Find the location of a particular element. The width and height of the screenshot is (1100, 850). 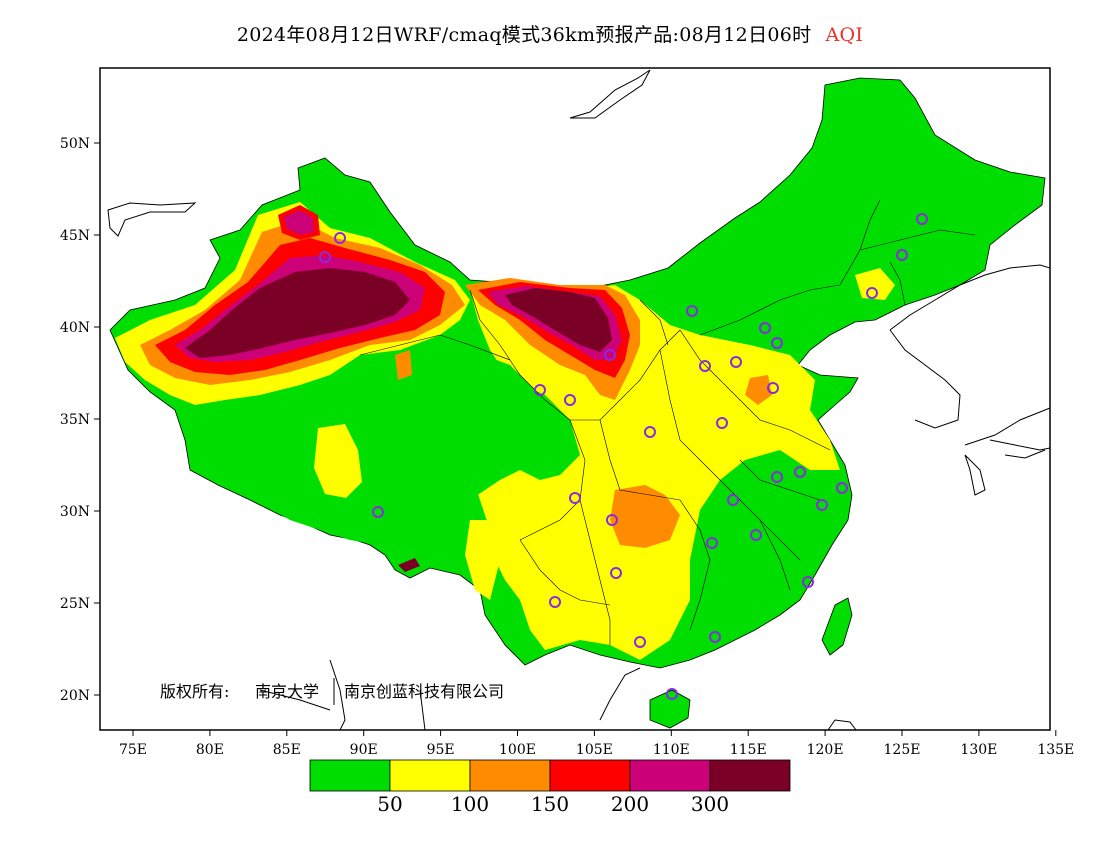

copyright-org-chuanglan: 南京创蓝科技有限公司 is located at coordinates (424, 691).